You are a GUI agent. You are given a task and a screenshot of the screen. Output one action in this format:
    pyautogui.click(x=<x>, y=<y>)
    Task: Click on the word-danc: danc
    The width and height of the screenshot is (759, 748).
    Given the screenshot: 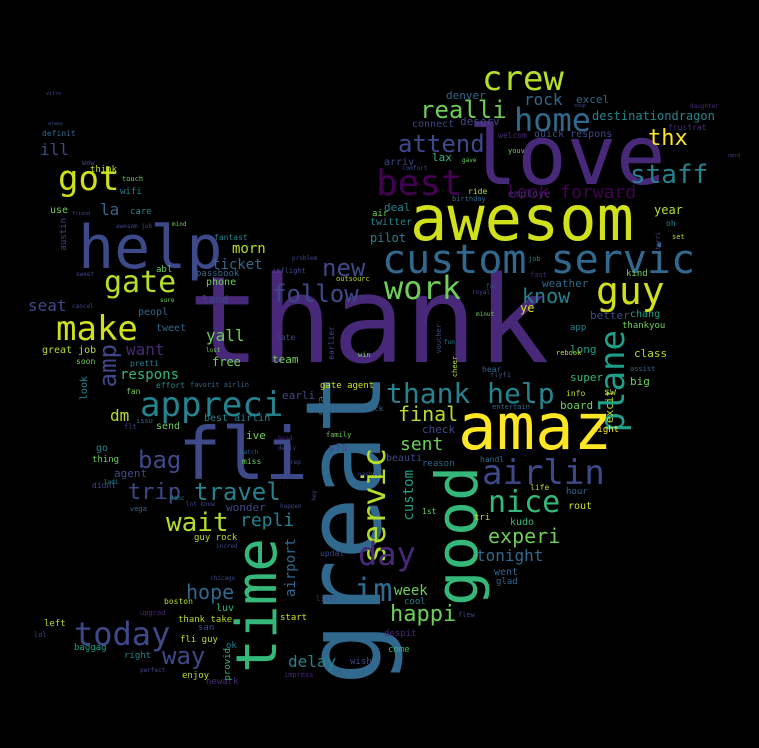 What is the action you would take?
    pyautogui.click(x=177, y=498)
    